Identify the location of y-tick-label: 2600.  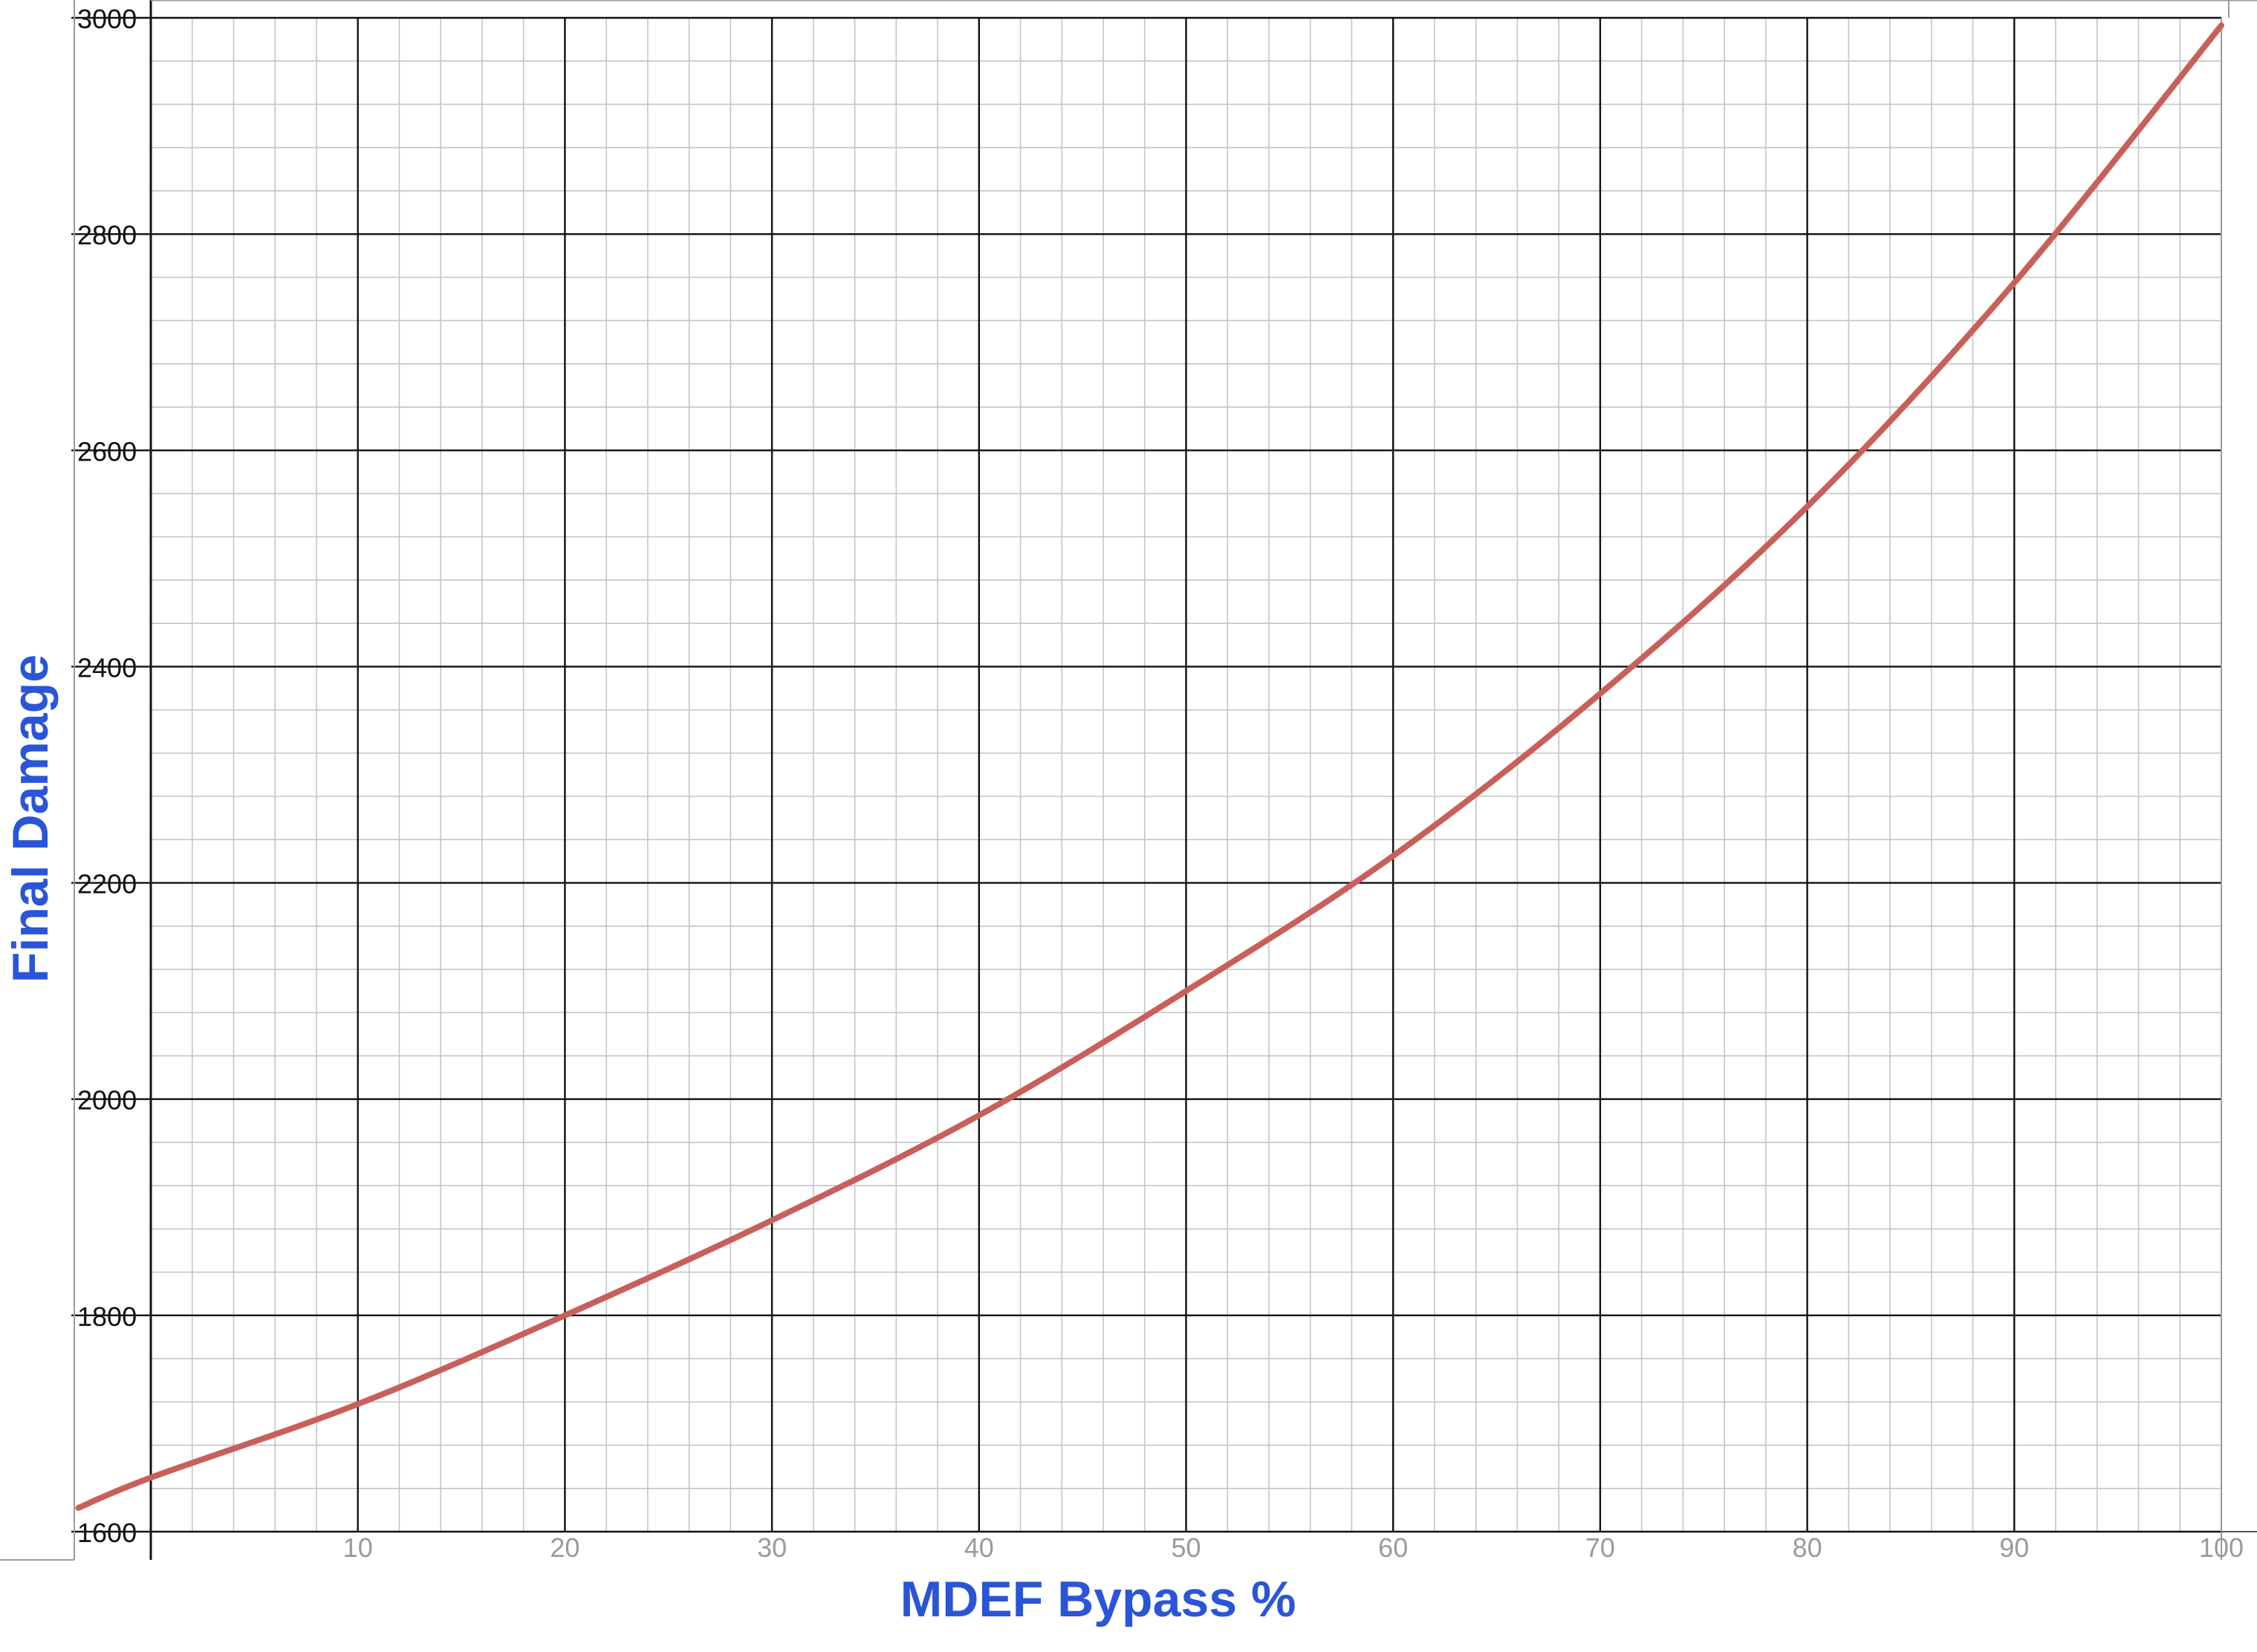
(107, 451).